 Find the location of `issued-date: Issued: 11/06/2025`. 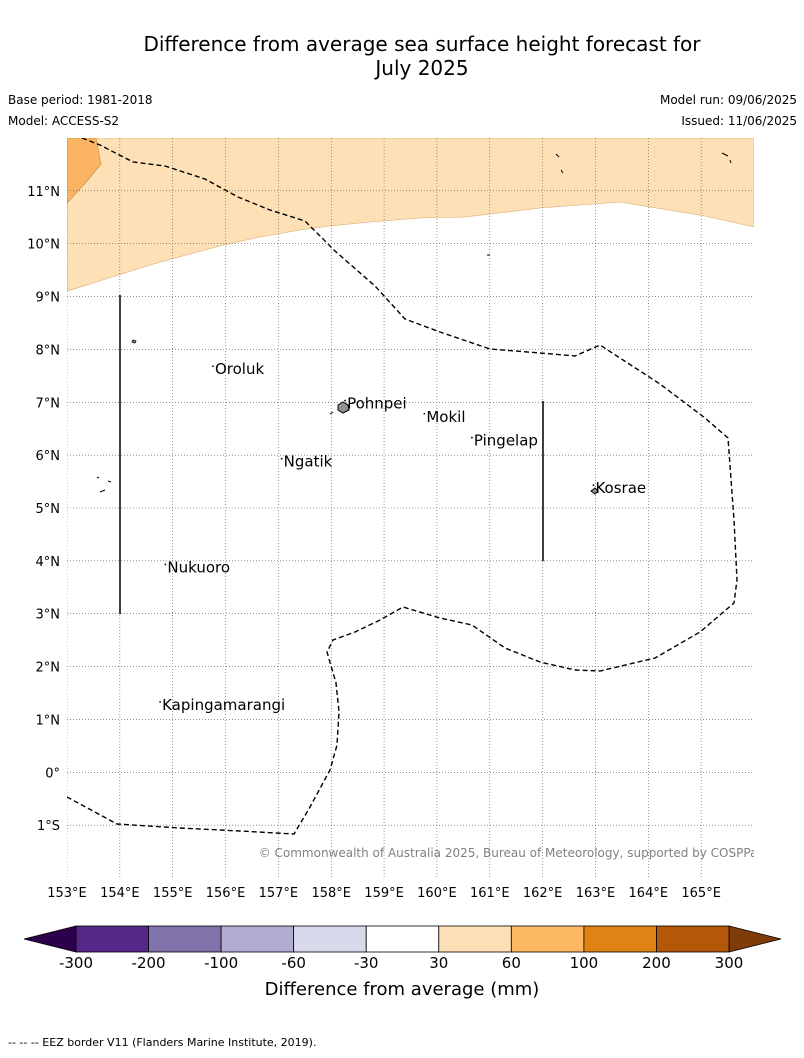

issued-date: Issued: 11/06/2025 is located at coordinates (739, 121).